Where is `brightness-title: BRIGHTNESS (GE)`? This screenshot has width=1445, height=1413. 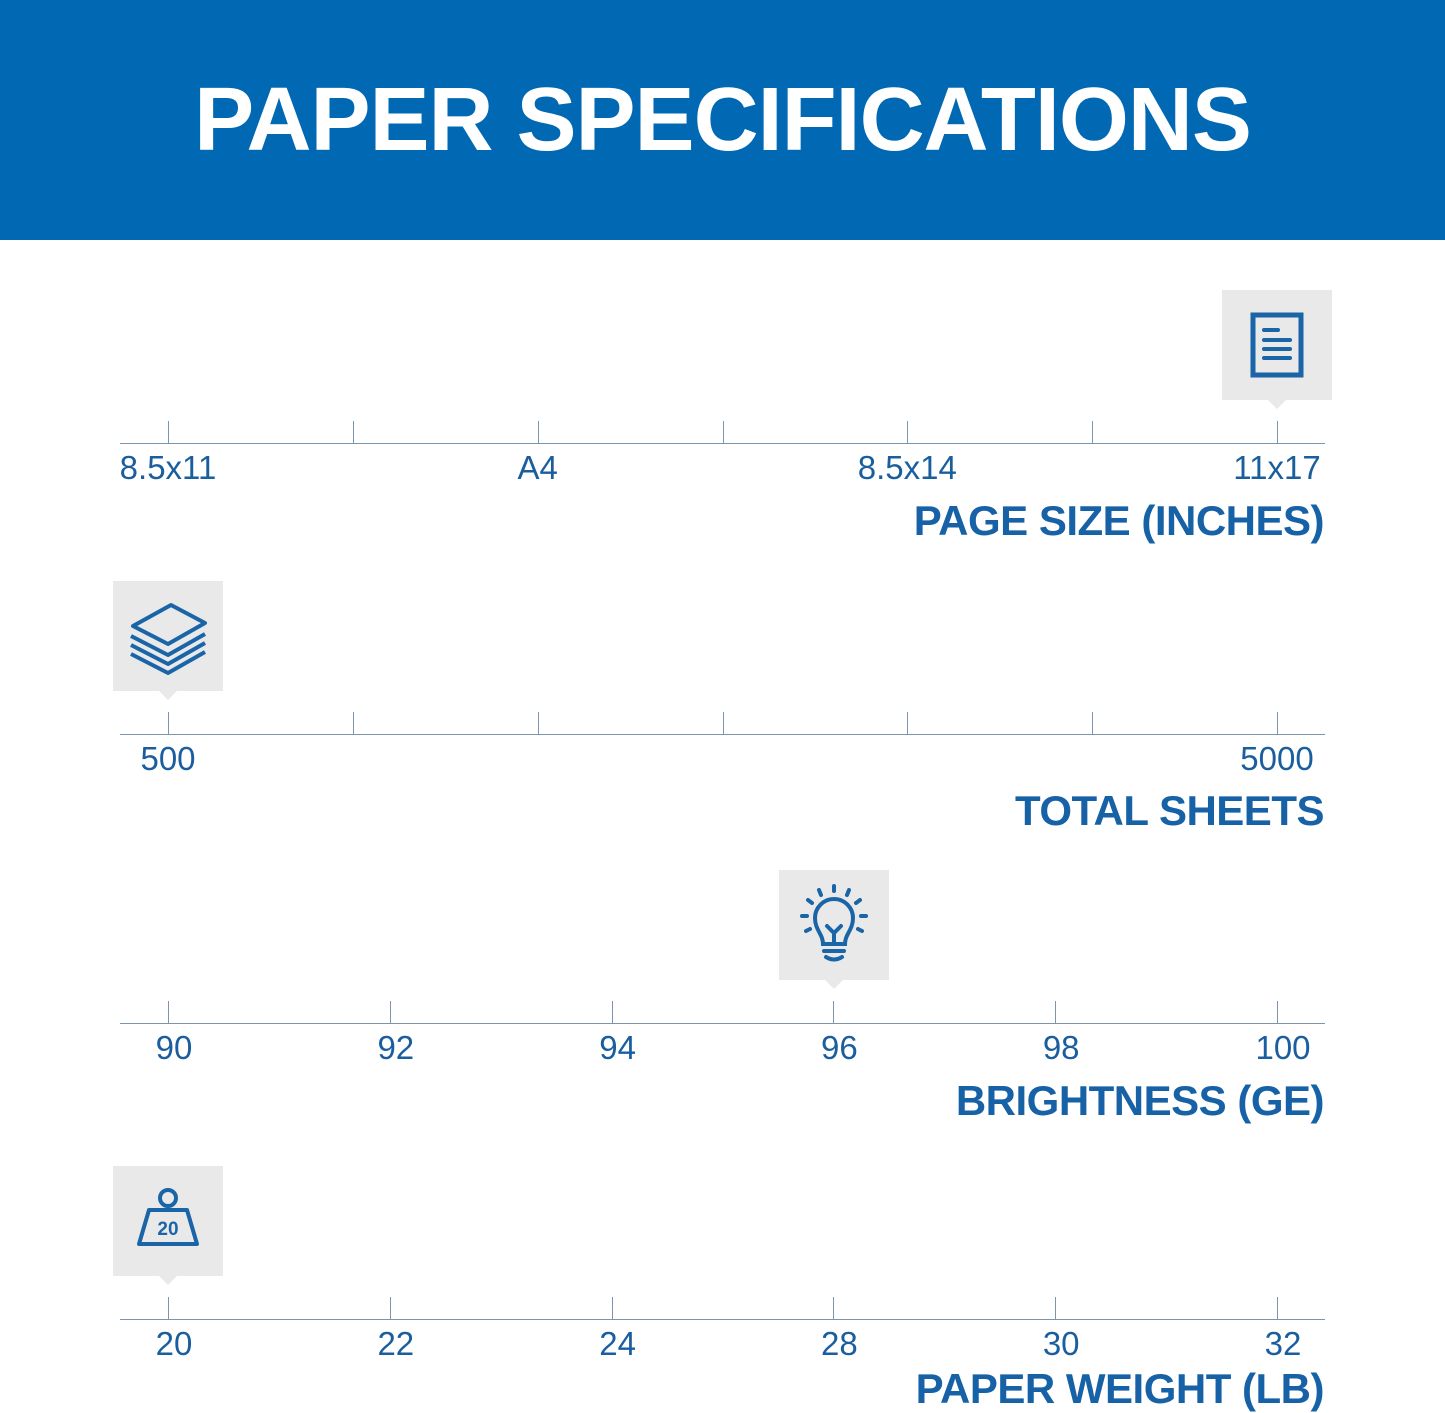
brightness-title: BRIGHTNESS (GE) is located at coordinates (1140, 1100).